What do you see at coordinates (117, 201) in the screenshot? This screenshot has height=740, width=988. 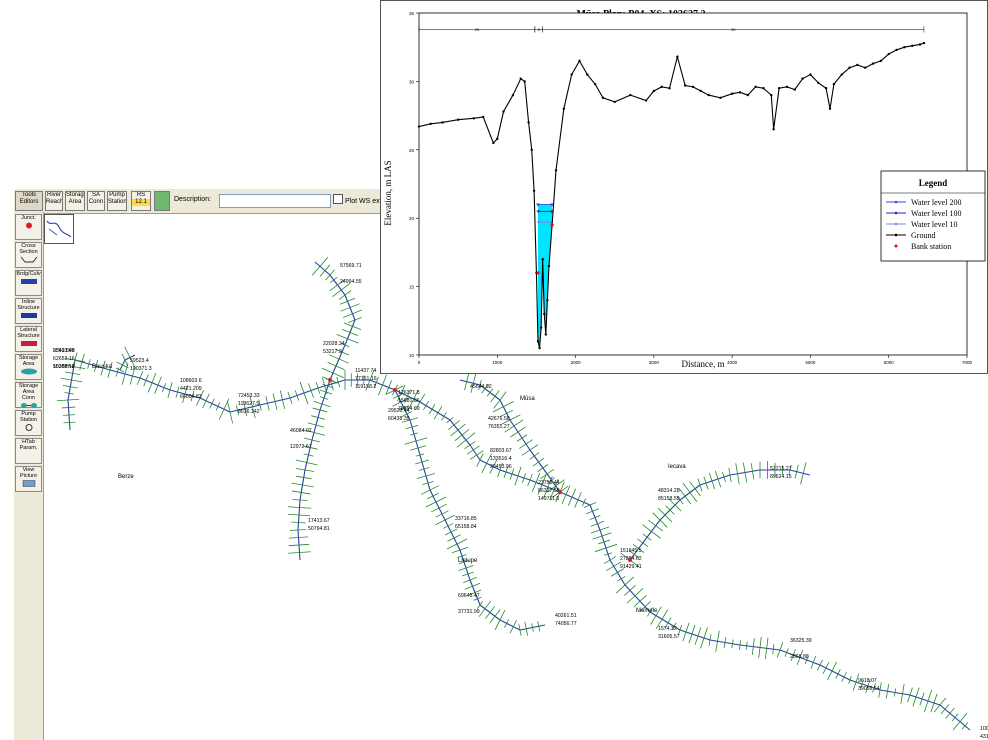 I see `pump-station-button: Pump Station` at bounding box center [117, 201].